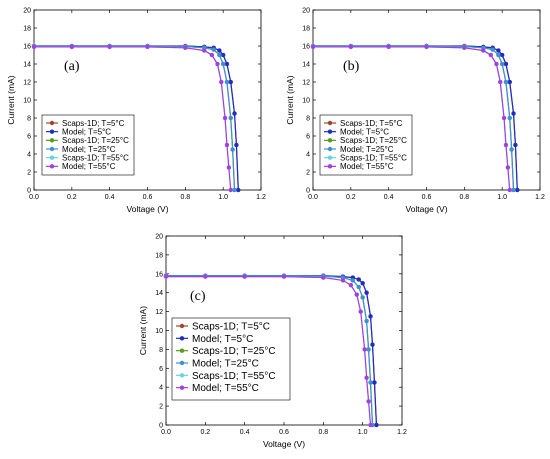 The image size is (550, 459). What do you see at coordinates (306, 101) in the screenshot?
I see `y-tick-label: 10` at bounding box center [306, 101].